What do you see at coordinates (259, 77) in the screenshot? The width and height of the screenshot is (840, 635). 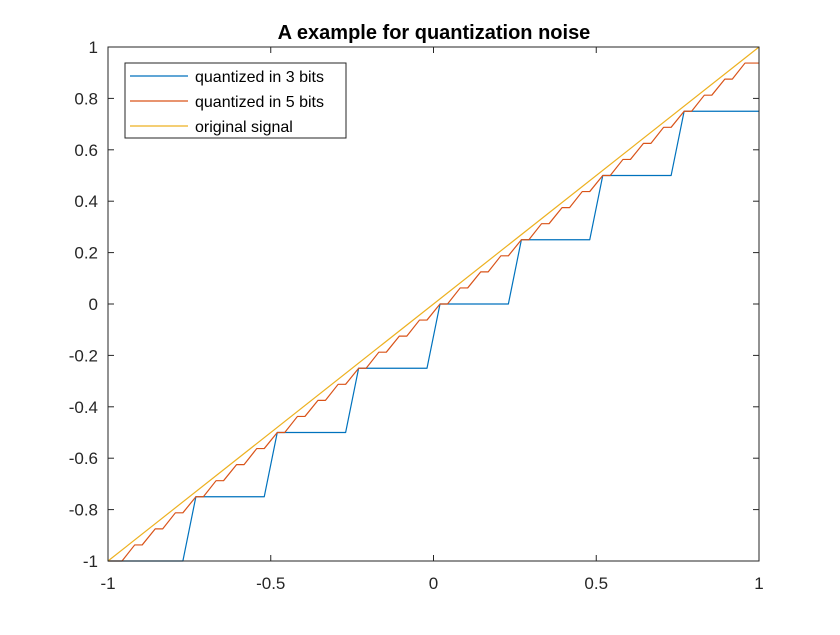 I see `legend-label: quantized in 3 bits` at bounding box center [259, 77].